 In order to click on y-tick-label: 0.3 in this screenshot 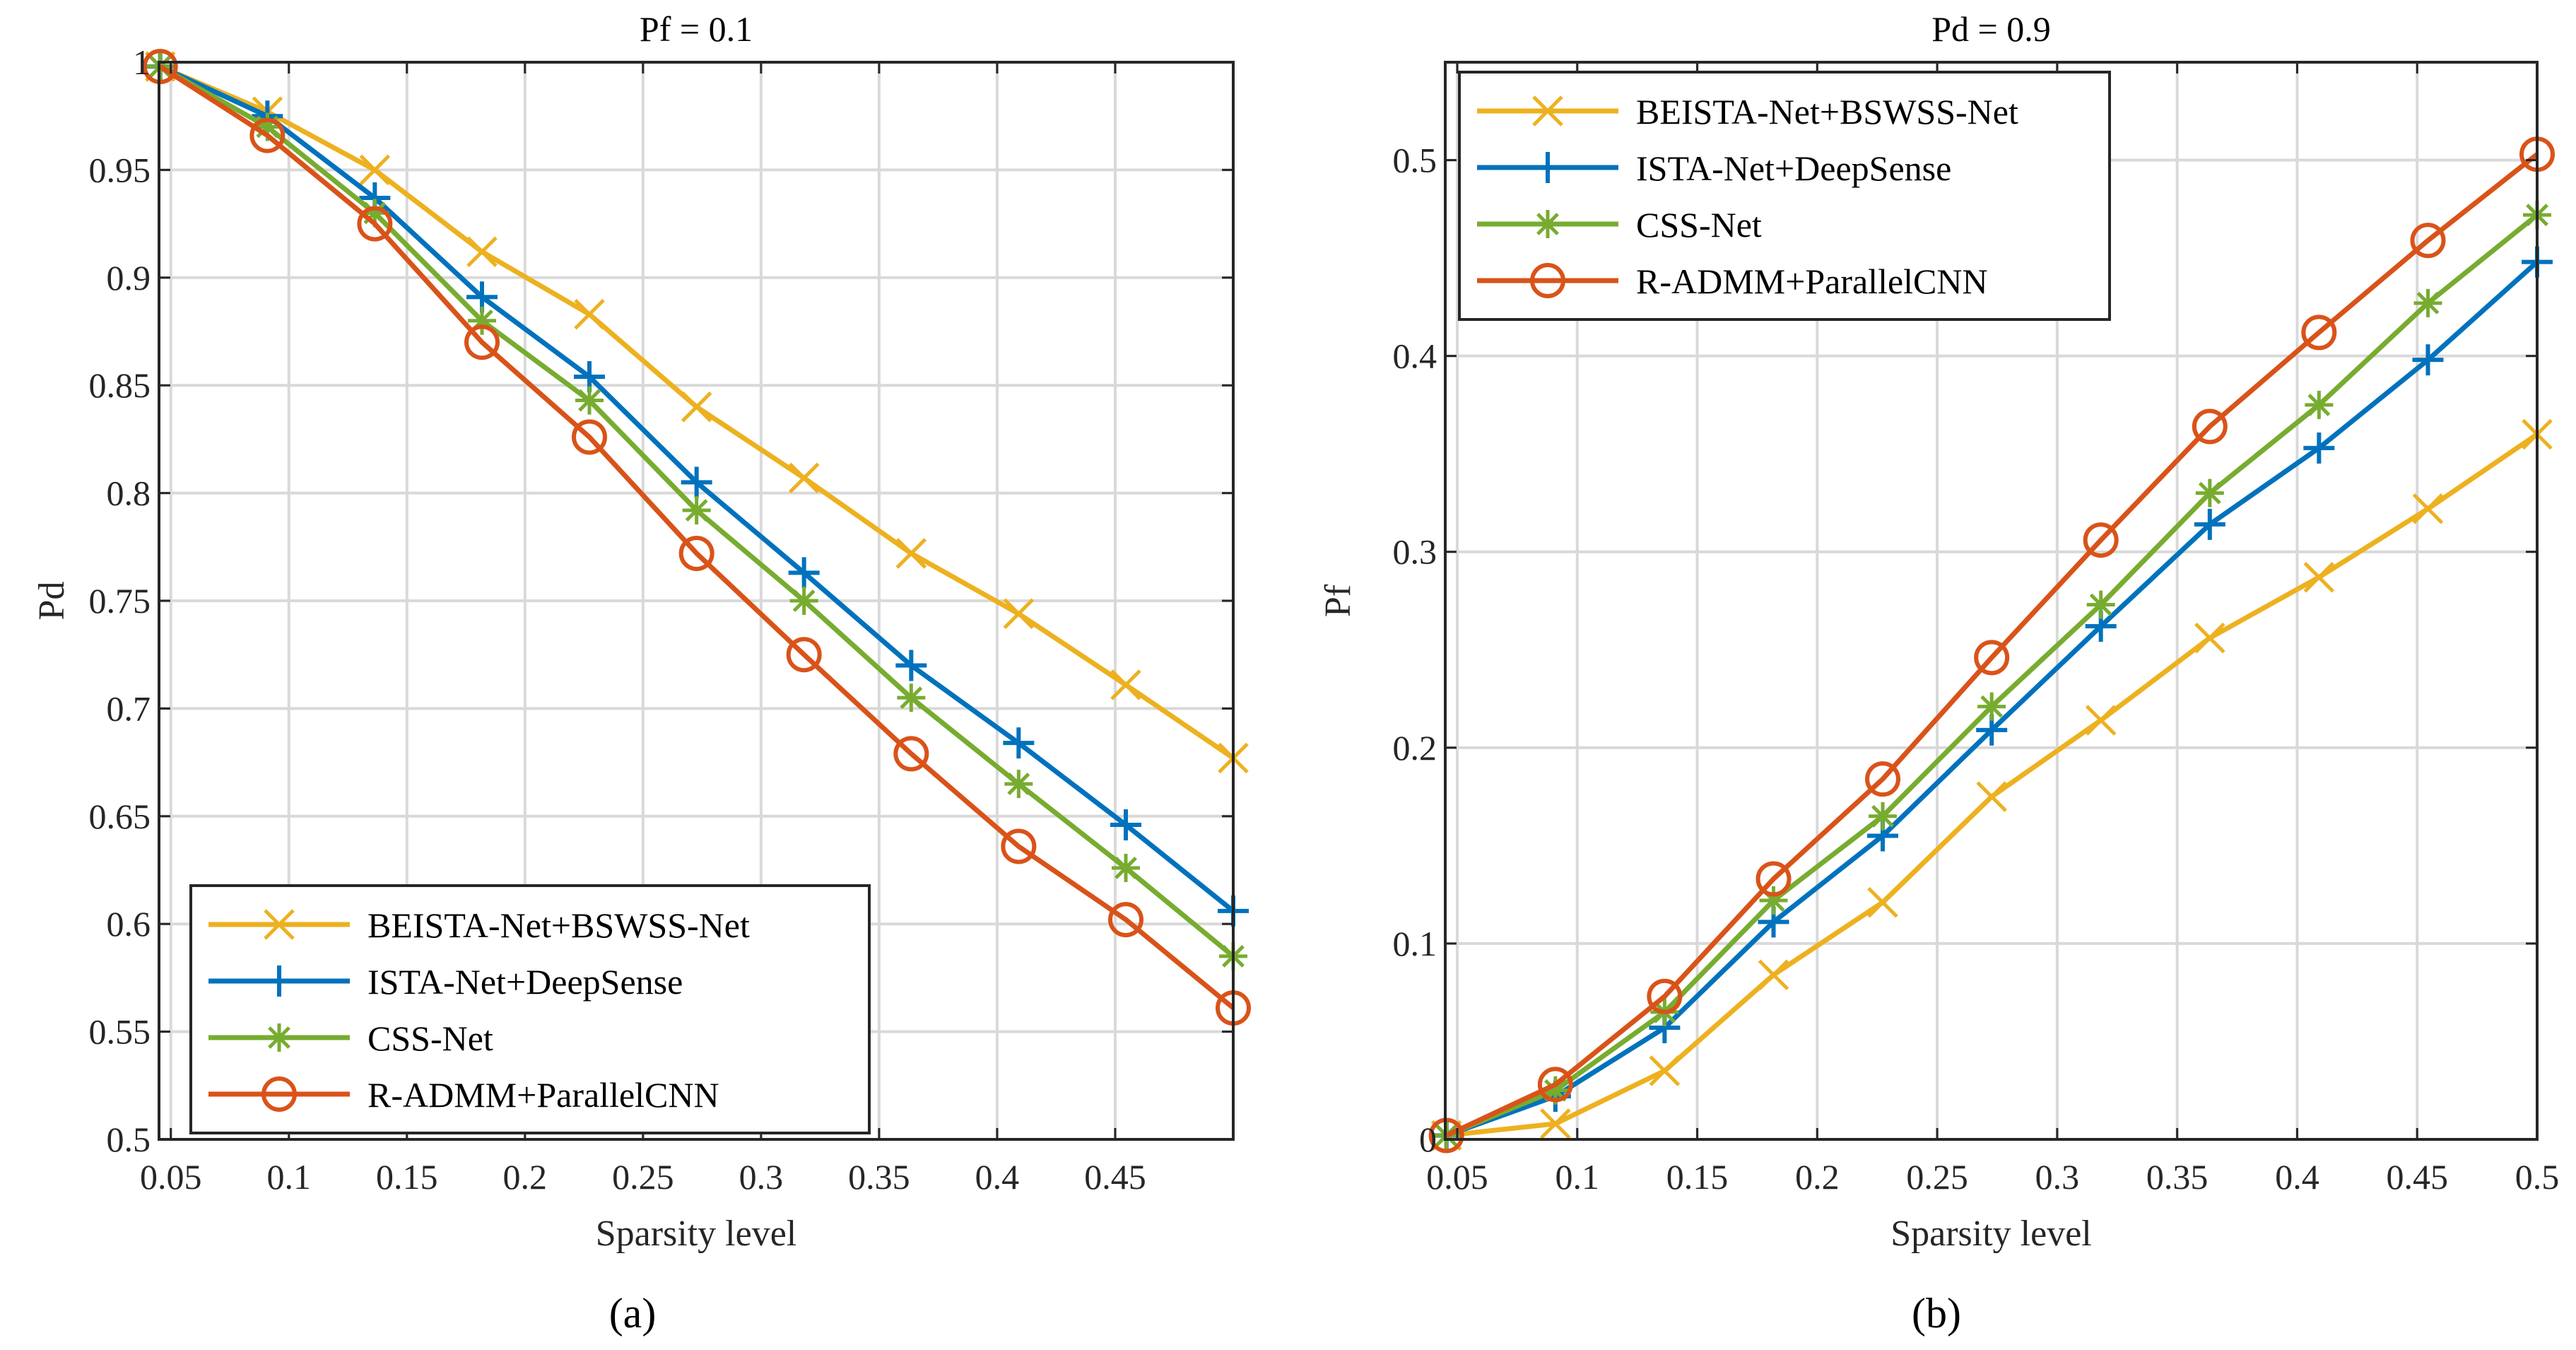, I will do `click(1415, 552)`.